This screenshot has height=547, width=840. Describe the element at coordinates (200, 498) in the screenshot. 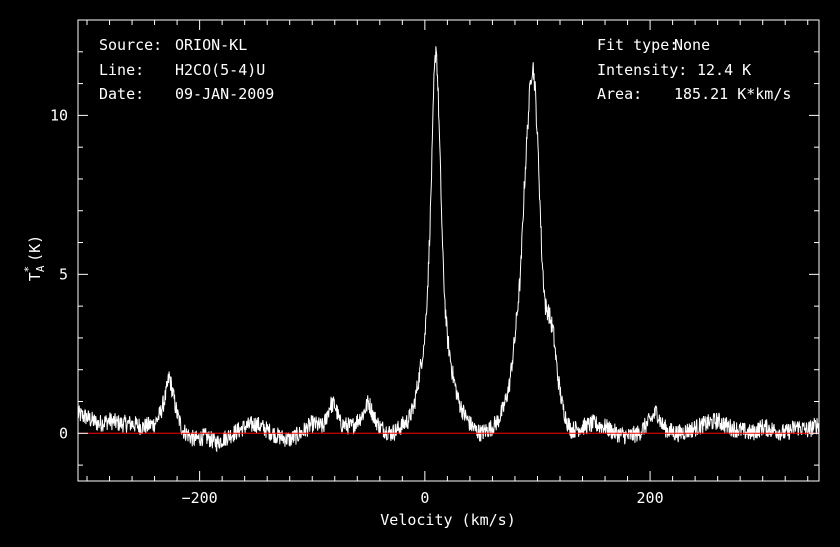

I see `x-tick-label: −200` at that location.